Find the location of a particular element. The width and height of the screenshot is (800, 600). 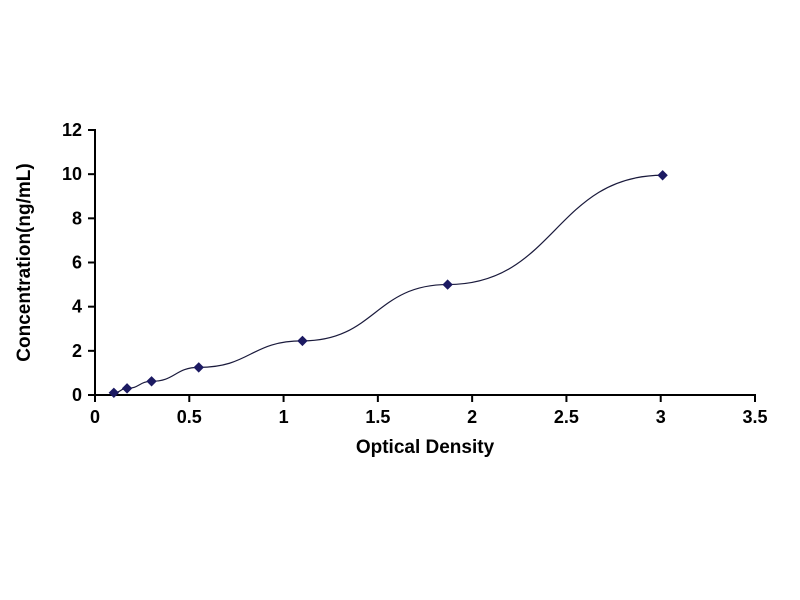

y-axis-title: Concentration(ng/mL) is located at coordinates (24, 262).